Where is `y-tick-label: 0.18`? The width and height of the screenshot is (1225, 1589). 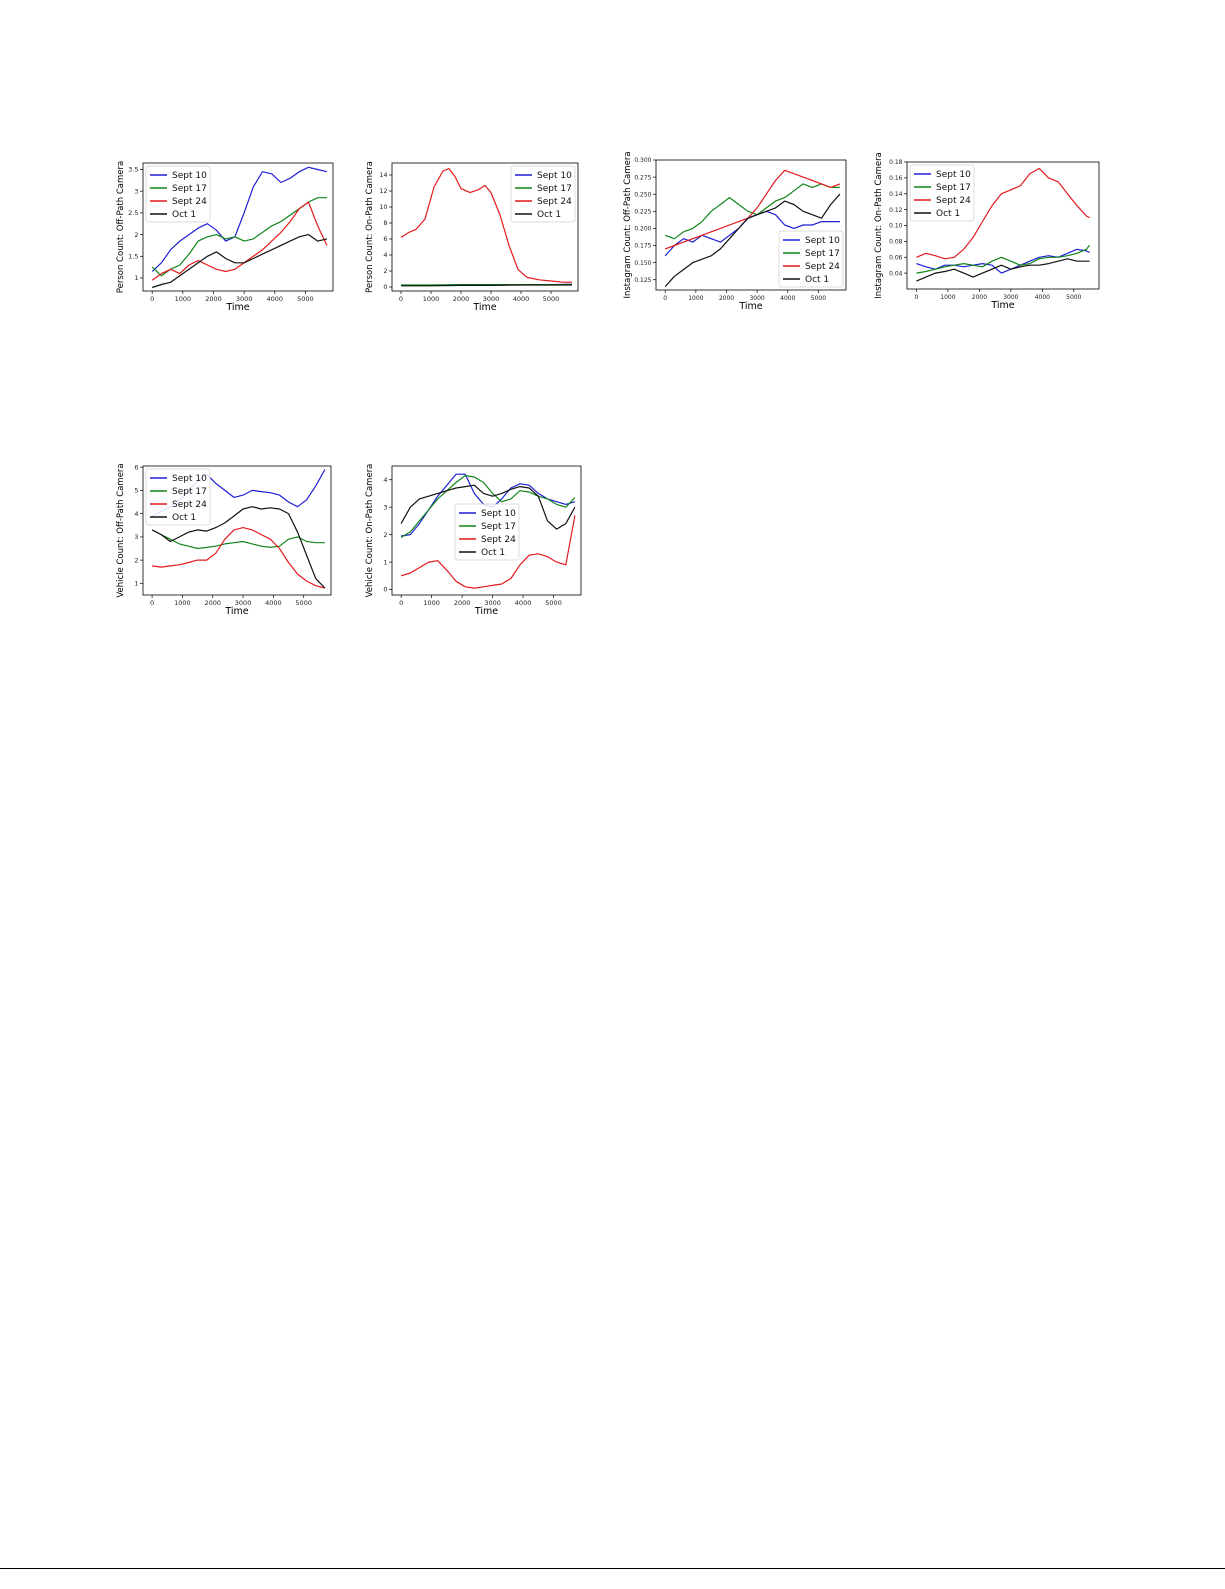
y-tick-label: 0.18 is located at coordinates (896, 162).